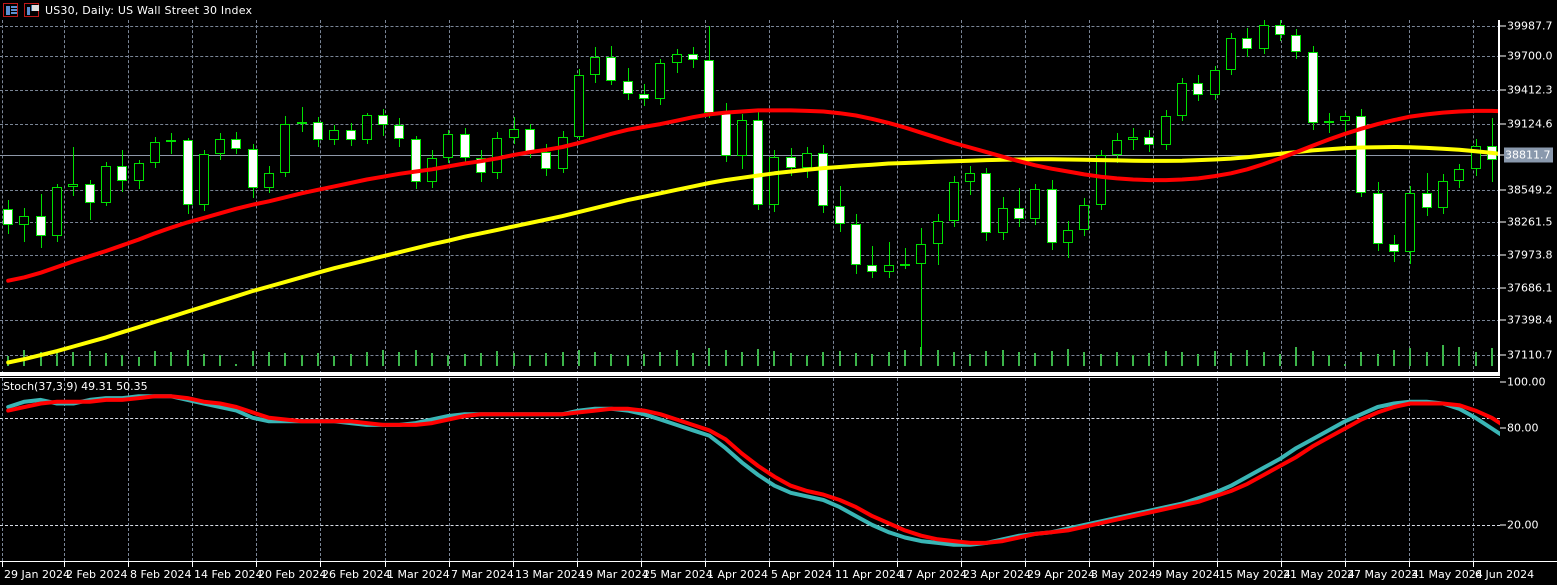 This screenshot has width=1557, height=585. Describe the element at coordinates (1061, 574) in the screenshot. I see `time-axis-label: 29 Apr 2024` at that location.